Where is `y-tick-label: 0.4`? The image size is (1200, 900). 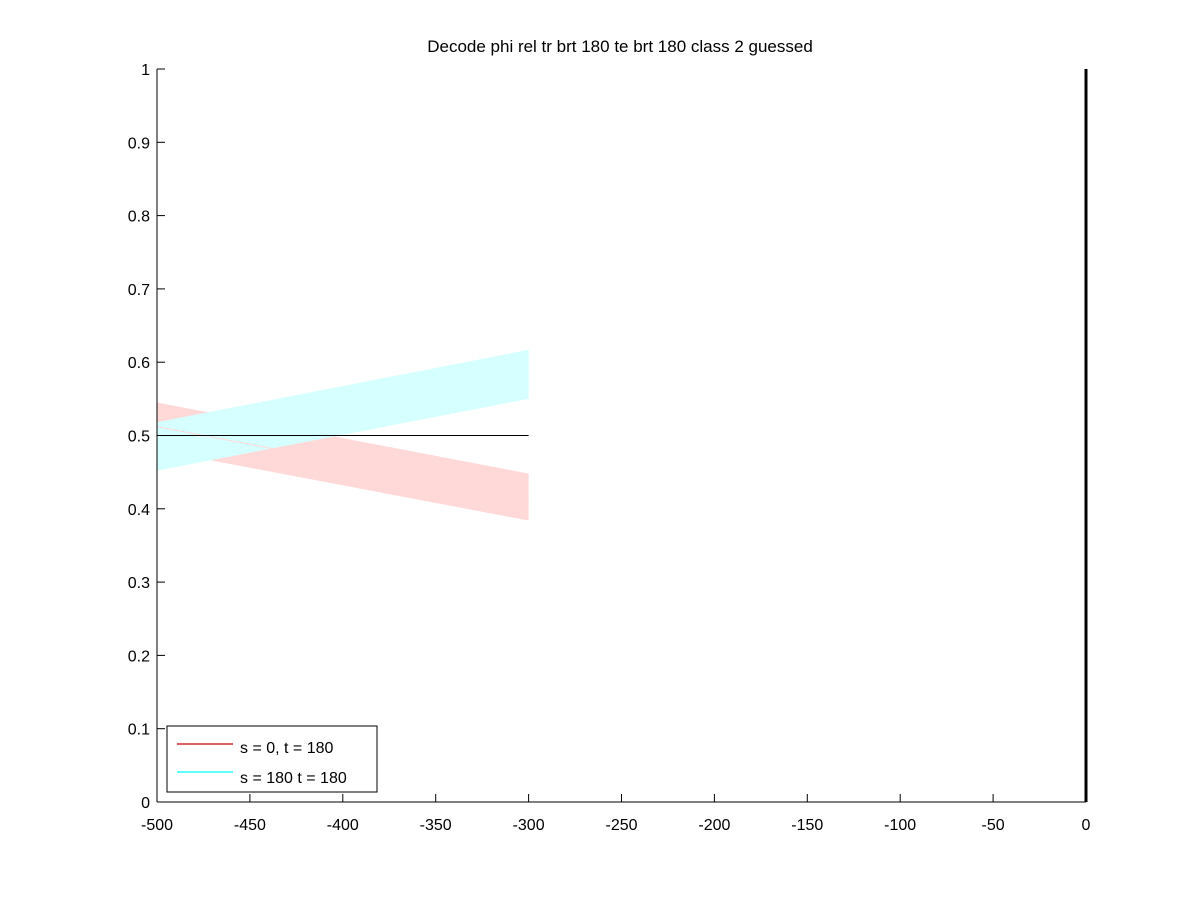 y-tick-label: 0.4 is located at coordinates (139, 510).